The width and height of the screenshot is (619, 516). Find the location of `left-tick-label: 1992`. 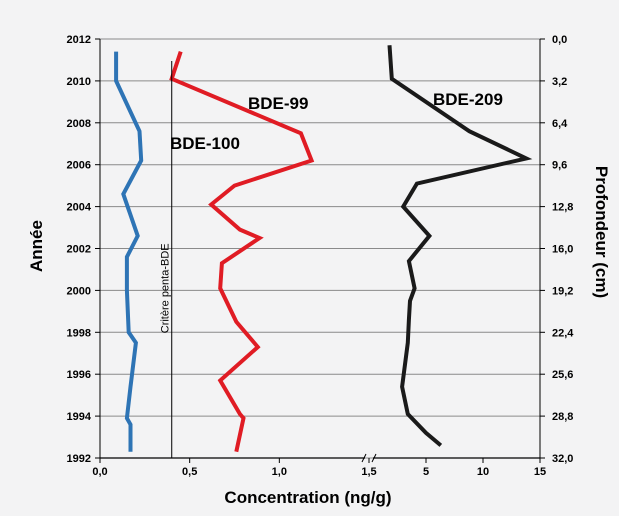

left-tick-label: 1992 is located at coordinates (79, 459).